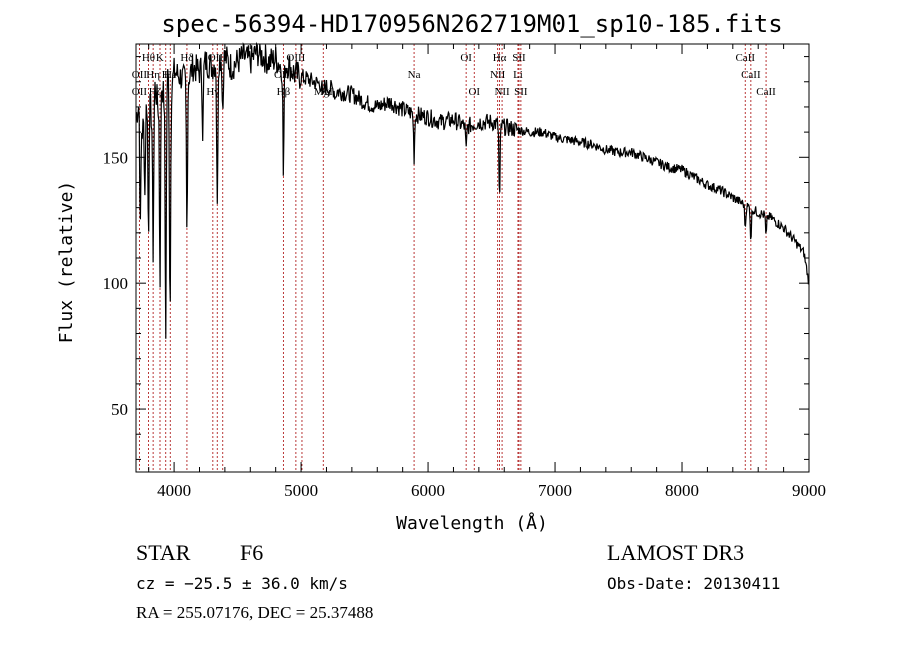  What do you see at coordinates (252, 552) in the screenshot?
I see `object-subclass: F6` at bounding box center [252, 552].